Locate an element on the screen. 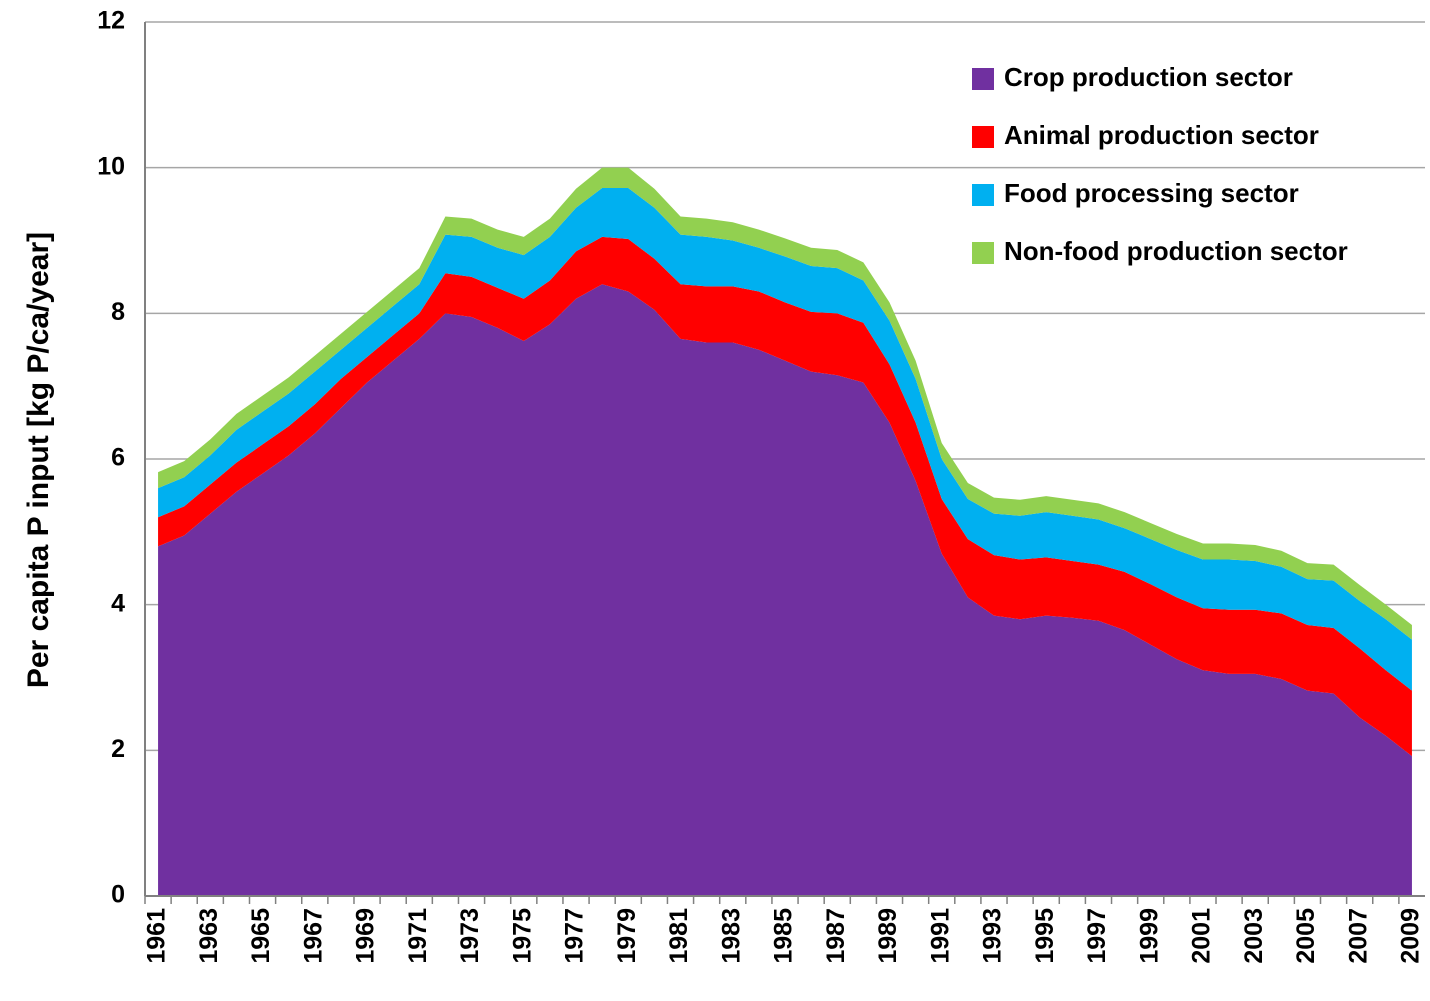 The height and width of the screenshot is (1001, 1430). x-tick-label: 1995 is located at coordinates (1045, 936).